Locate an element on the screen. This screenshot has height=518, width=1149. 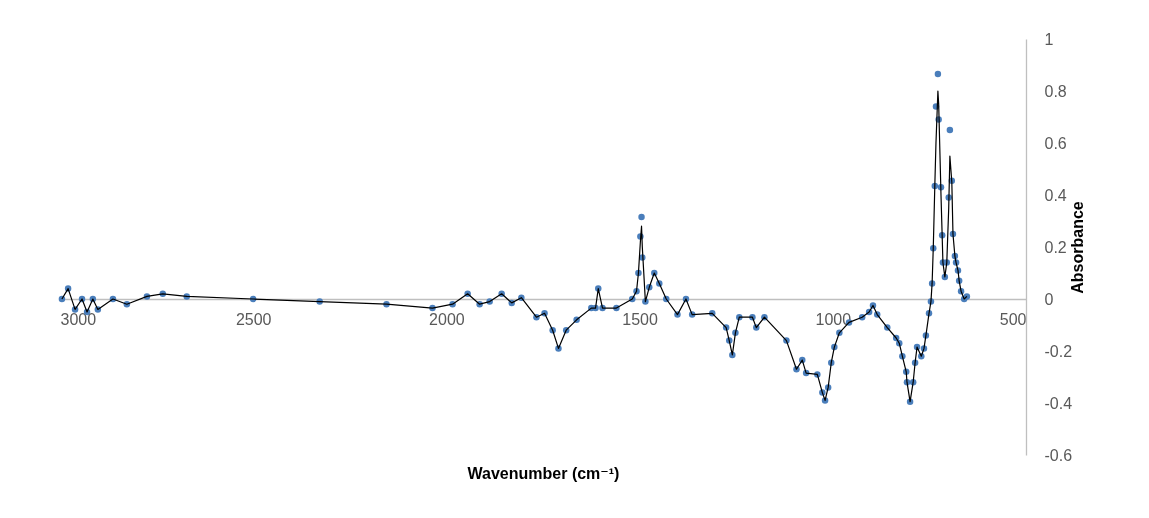
x-axis-title: Wavenumber (cm⁻¹) is located at coordinates (543, 473).